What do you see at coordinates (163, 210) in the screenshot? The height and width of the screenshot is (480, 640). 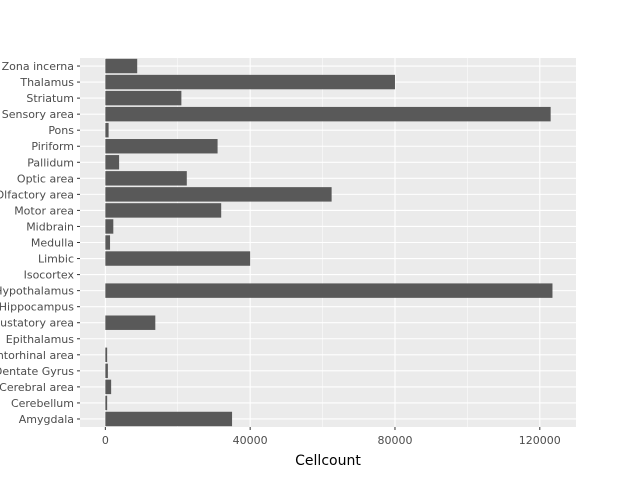 I see `bar-motor-area` at bounding box center [163, 210].